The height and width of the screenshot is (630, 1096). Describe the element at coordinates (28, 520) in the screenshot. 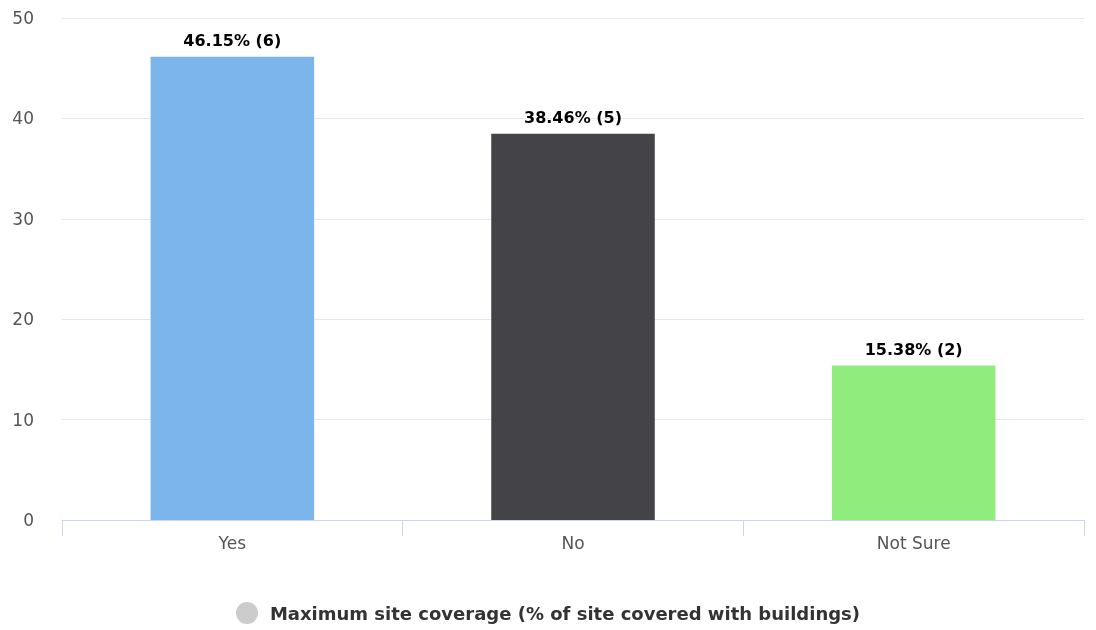

I see `y-tick-label: 0` at that location.